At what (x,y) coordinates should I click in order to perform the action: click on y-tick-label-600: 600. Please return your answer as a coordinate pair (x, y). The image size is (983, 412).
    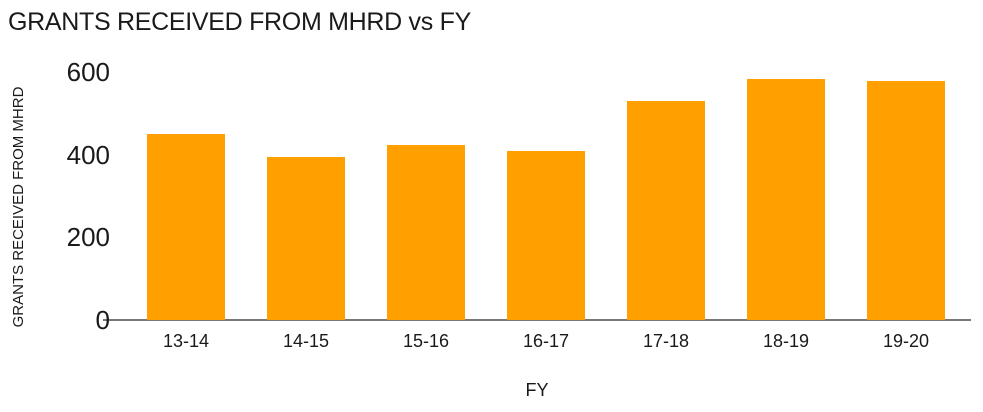
    Looking at the image, I should click on (88, 72).